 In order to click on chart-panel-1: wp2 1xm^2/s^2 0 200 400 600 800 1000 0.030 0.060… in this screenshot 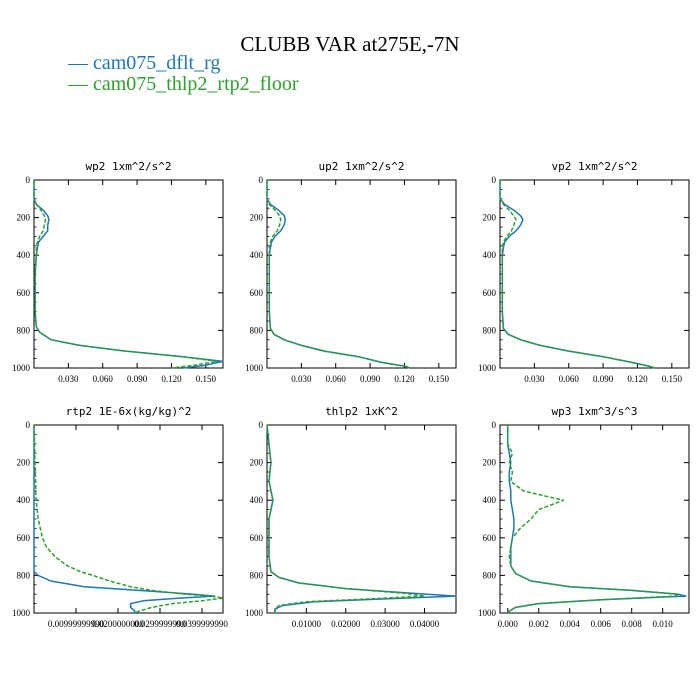, I will do `click(118, 272)`.